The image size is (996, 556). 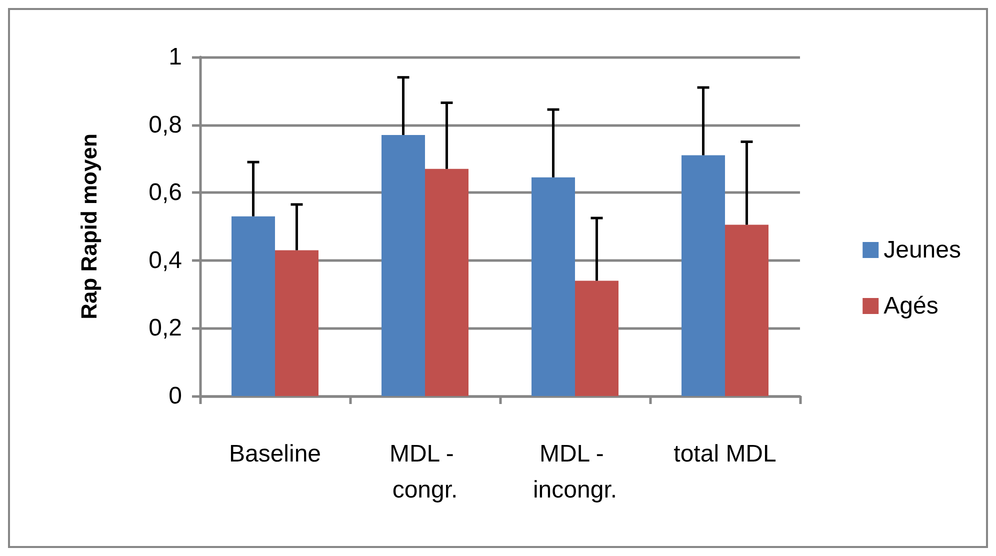 What do you see at coordinates (725, 454) in the screenshot?
I see `x-tick-label: total MDL` at bounding box center [725, 454].